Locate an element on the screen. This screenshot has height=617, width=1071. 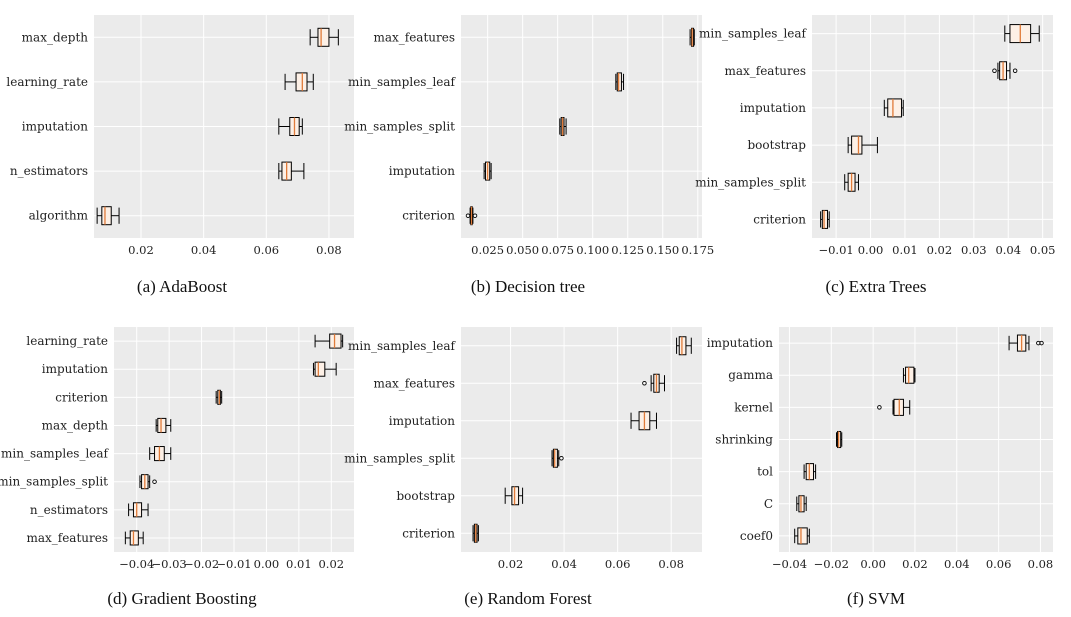
caption-e: (e) Random Forest is located at coordinates (528, 598).